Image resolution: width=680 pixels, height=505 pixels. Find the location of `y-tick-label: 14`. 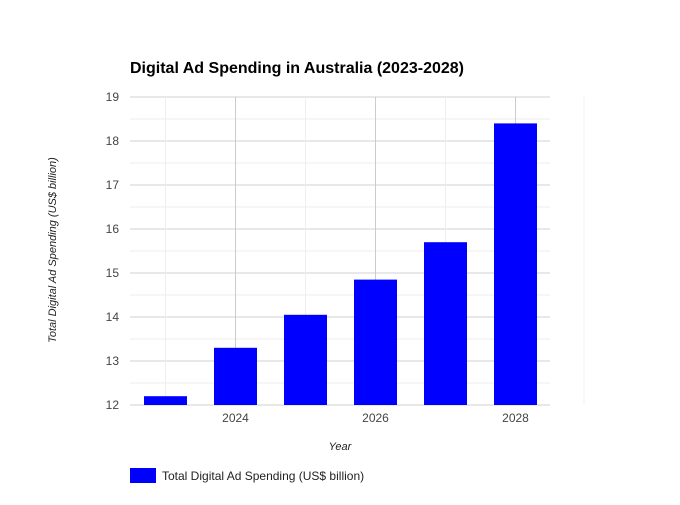

y-tick-label: 14 is located at coordinates (113, 317).